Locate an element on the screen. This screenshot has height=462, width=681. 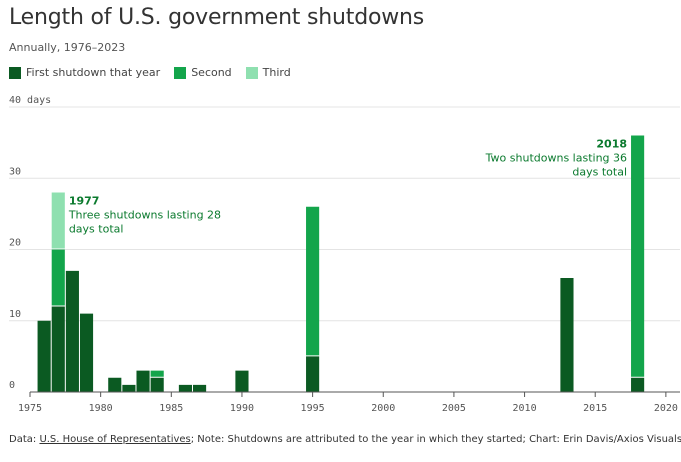
chart-title: Length of U.S. government shutdowns is located at coordinates (217, 17).